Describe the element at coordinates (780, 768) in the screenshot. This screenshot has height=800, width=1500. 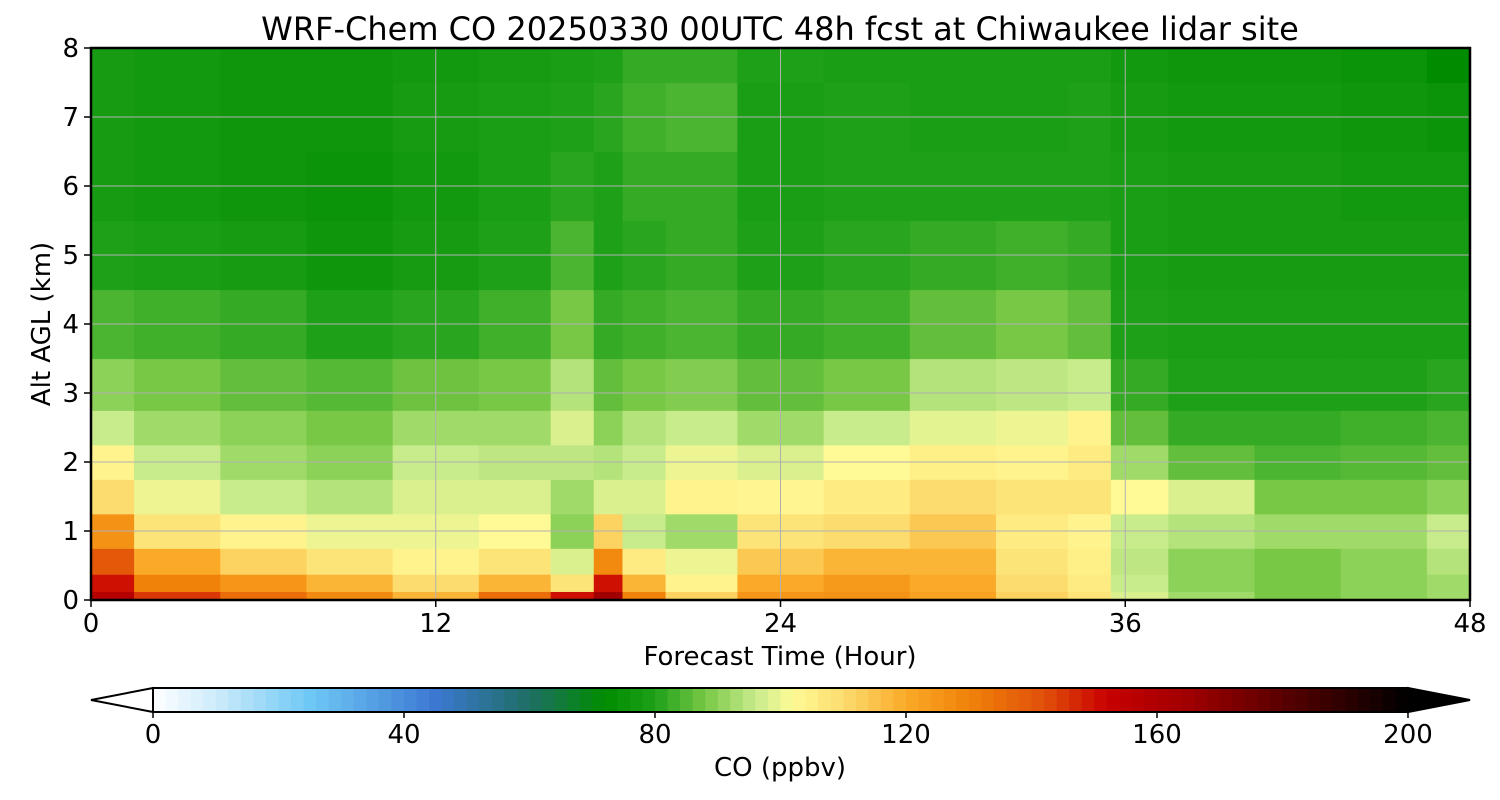
I see `colorbar-label: CO (ppbv)` at that location.